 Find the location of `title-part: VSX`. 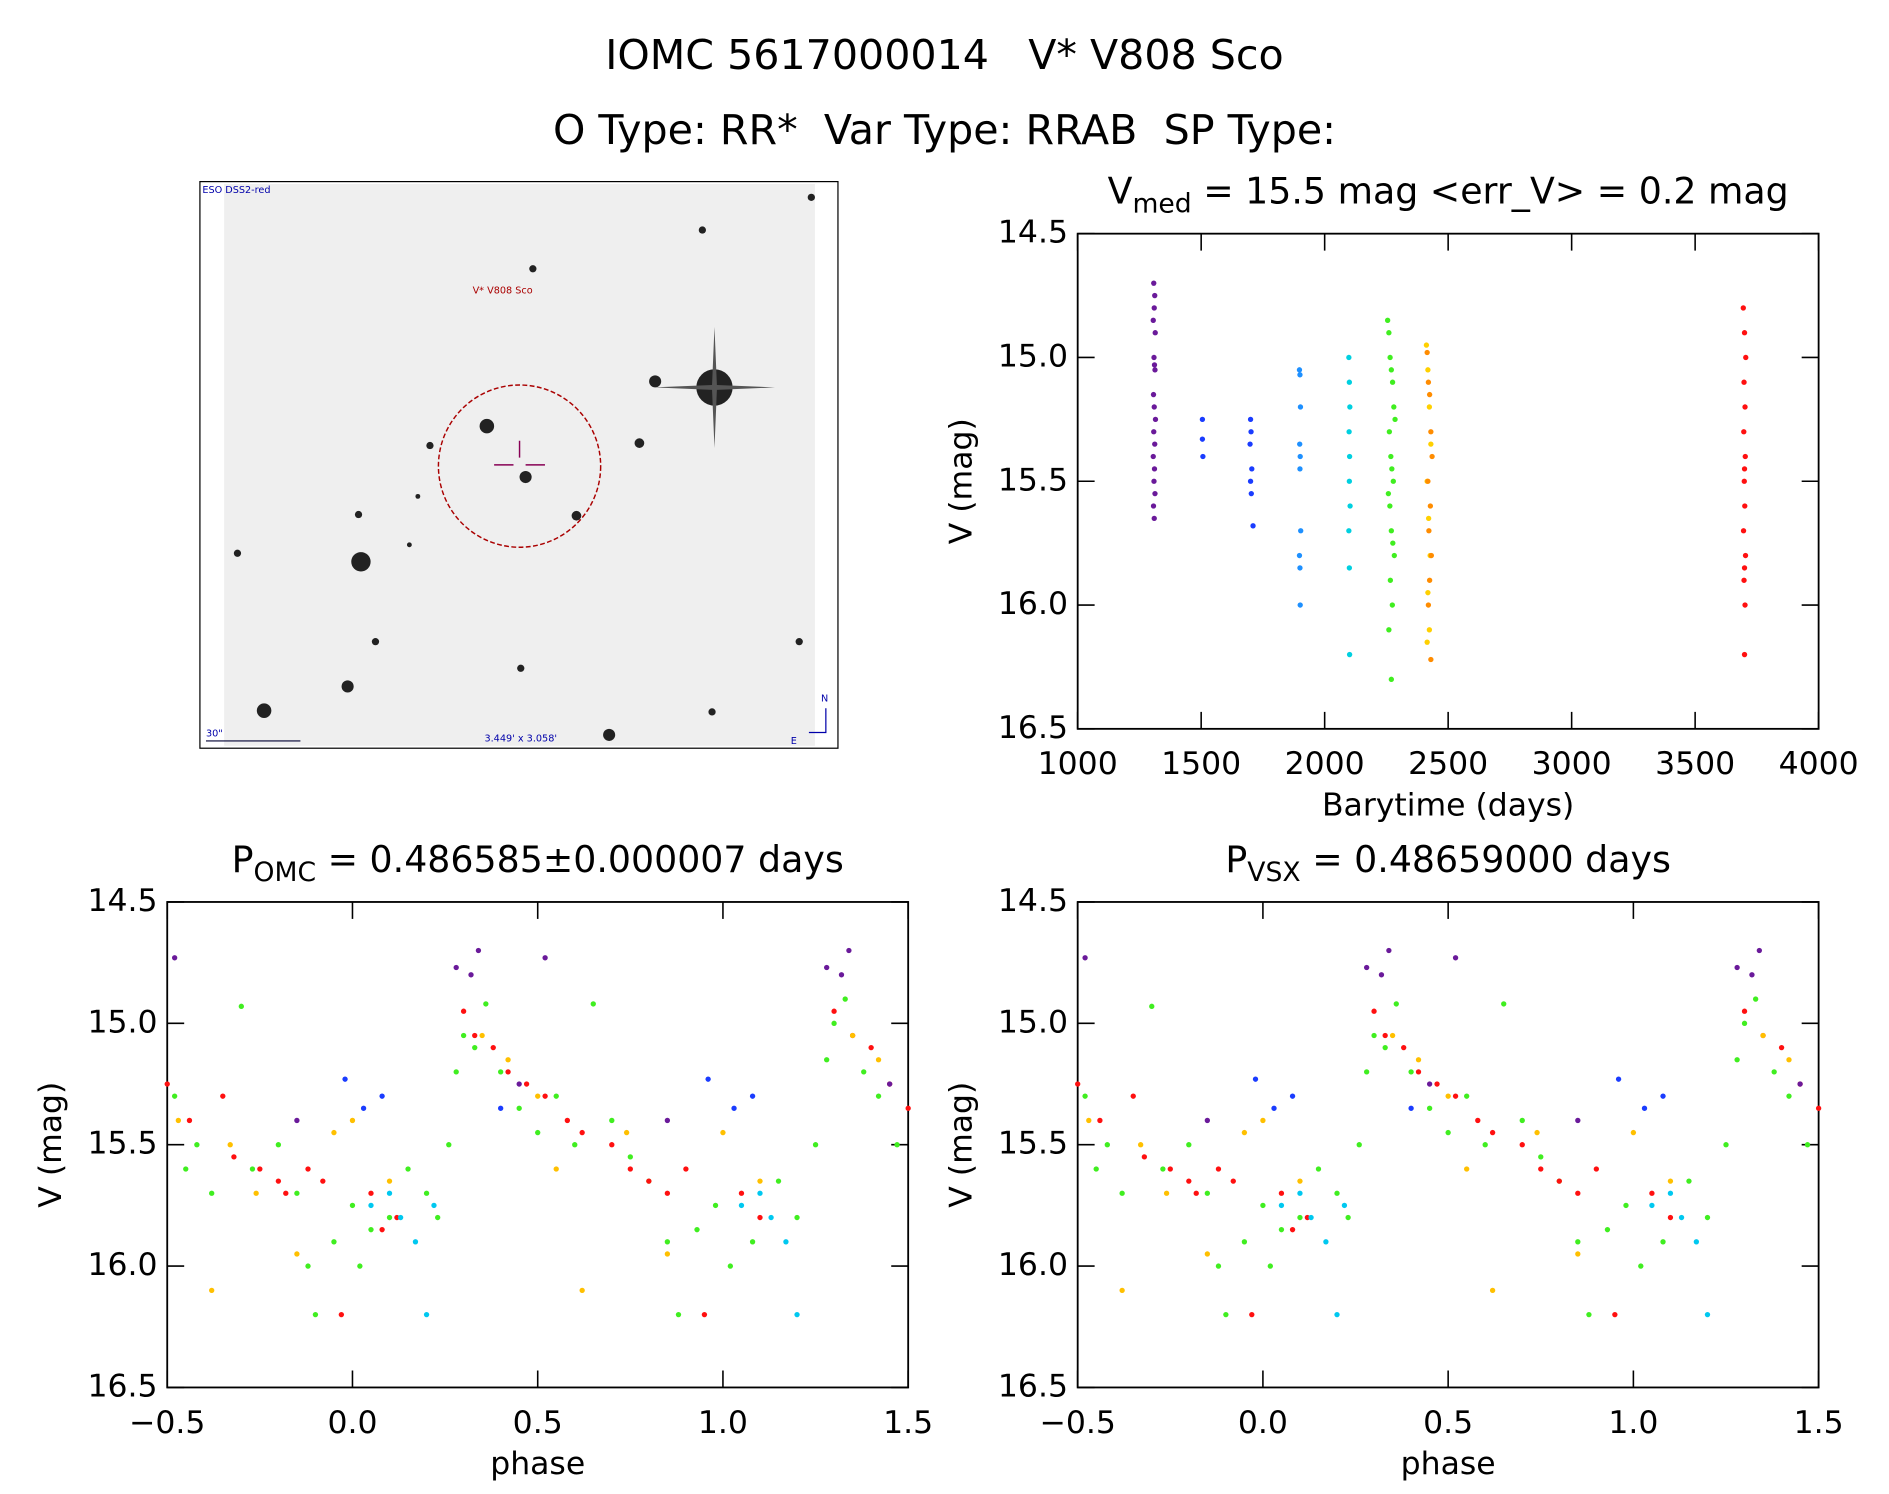

title-part: VSX is located at coordinates (1273, 871).